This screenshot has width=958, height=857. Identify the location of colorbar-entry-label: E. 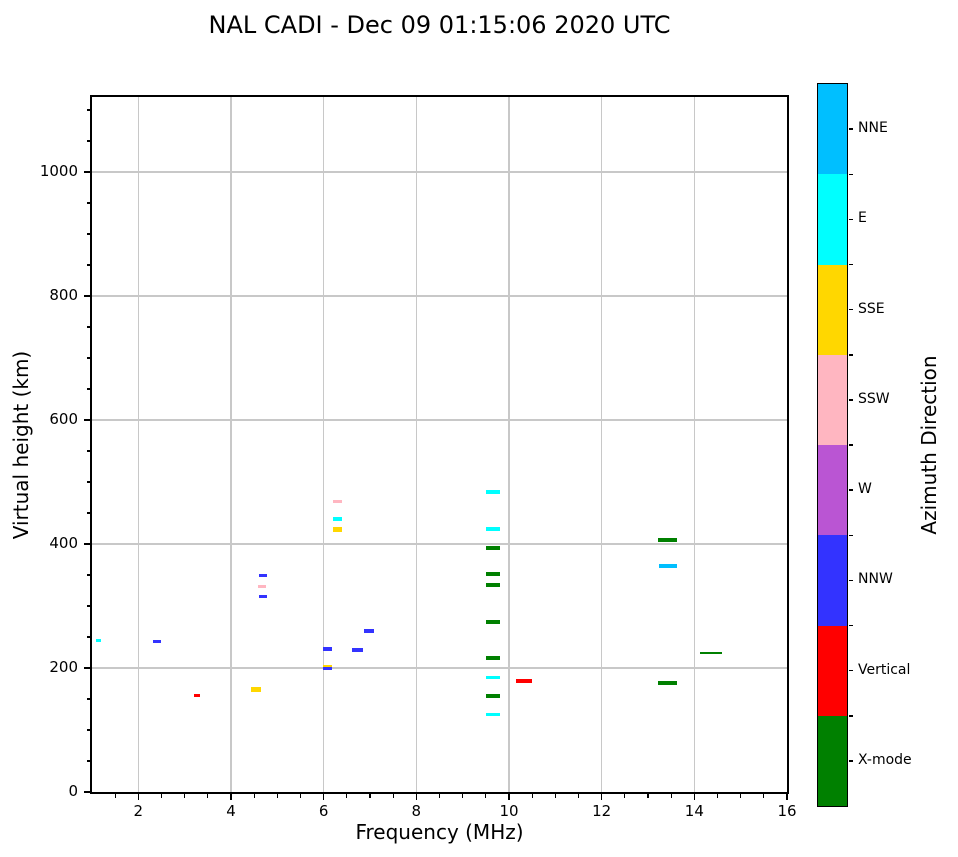
(862, 218).